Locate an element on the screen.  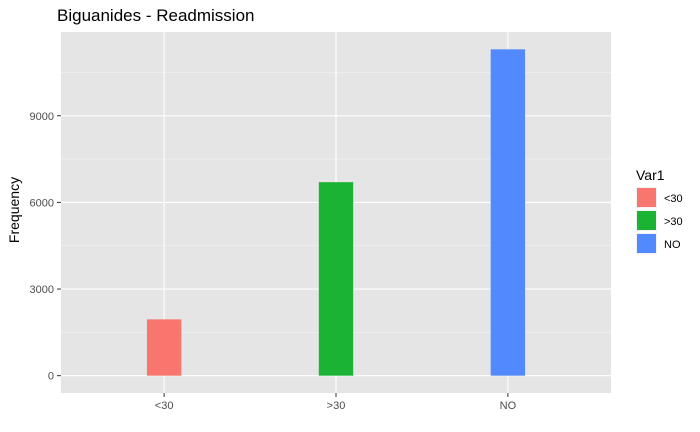
x-axis: <30 >30 NO is located at coordinates (336, 402).